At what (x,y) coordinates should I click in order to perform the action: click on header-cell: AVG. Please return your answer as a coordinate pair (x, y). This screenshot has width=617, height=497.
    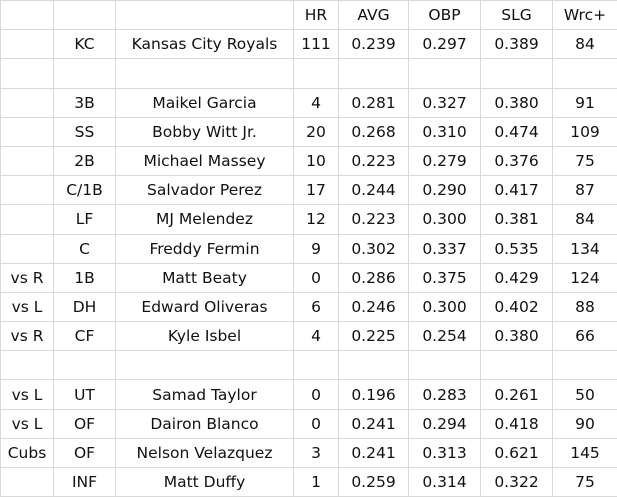
    Looking at the image, I should click on (373, 15).